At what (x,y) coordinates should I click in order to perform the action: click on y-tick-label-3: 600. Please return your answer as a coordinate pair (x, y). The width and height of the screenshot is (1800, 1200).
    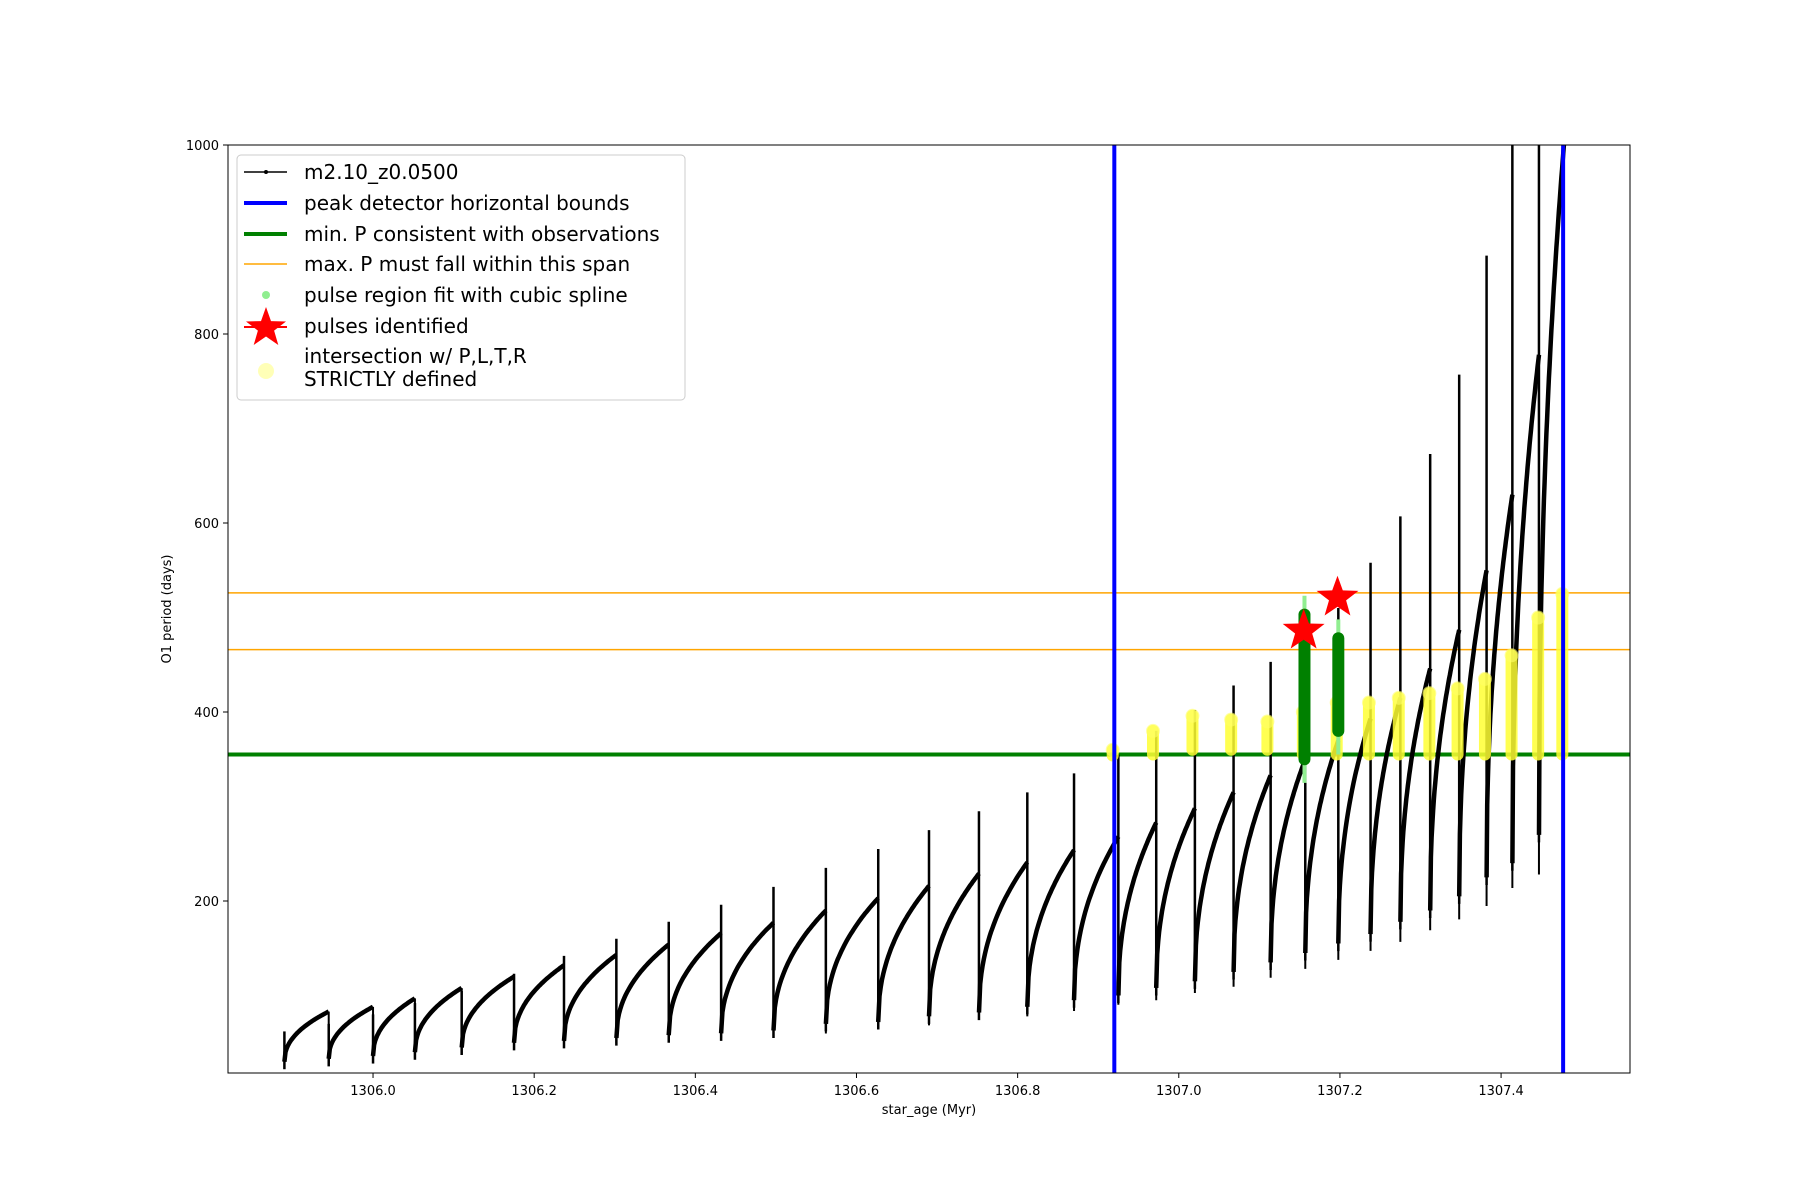
    Looking at the image, I should click on (206, 524).